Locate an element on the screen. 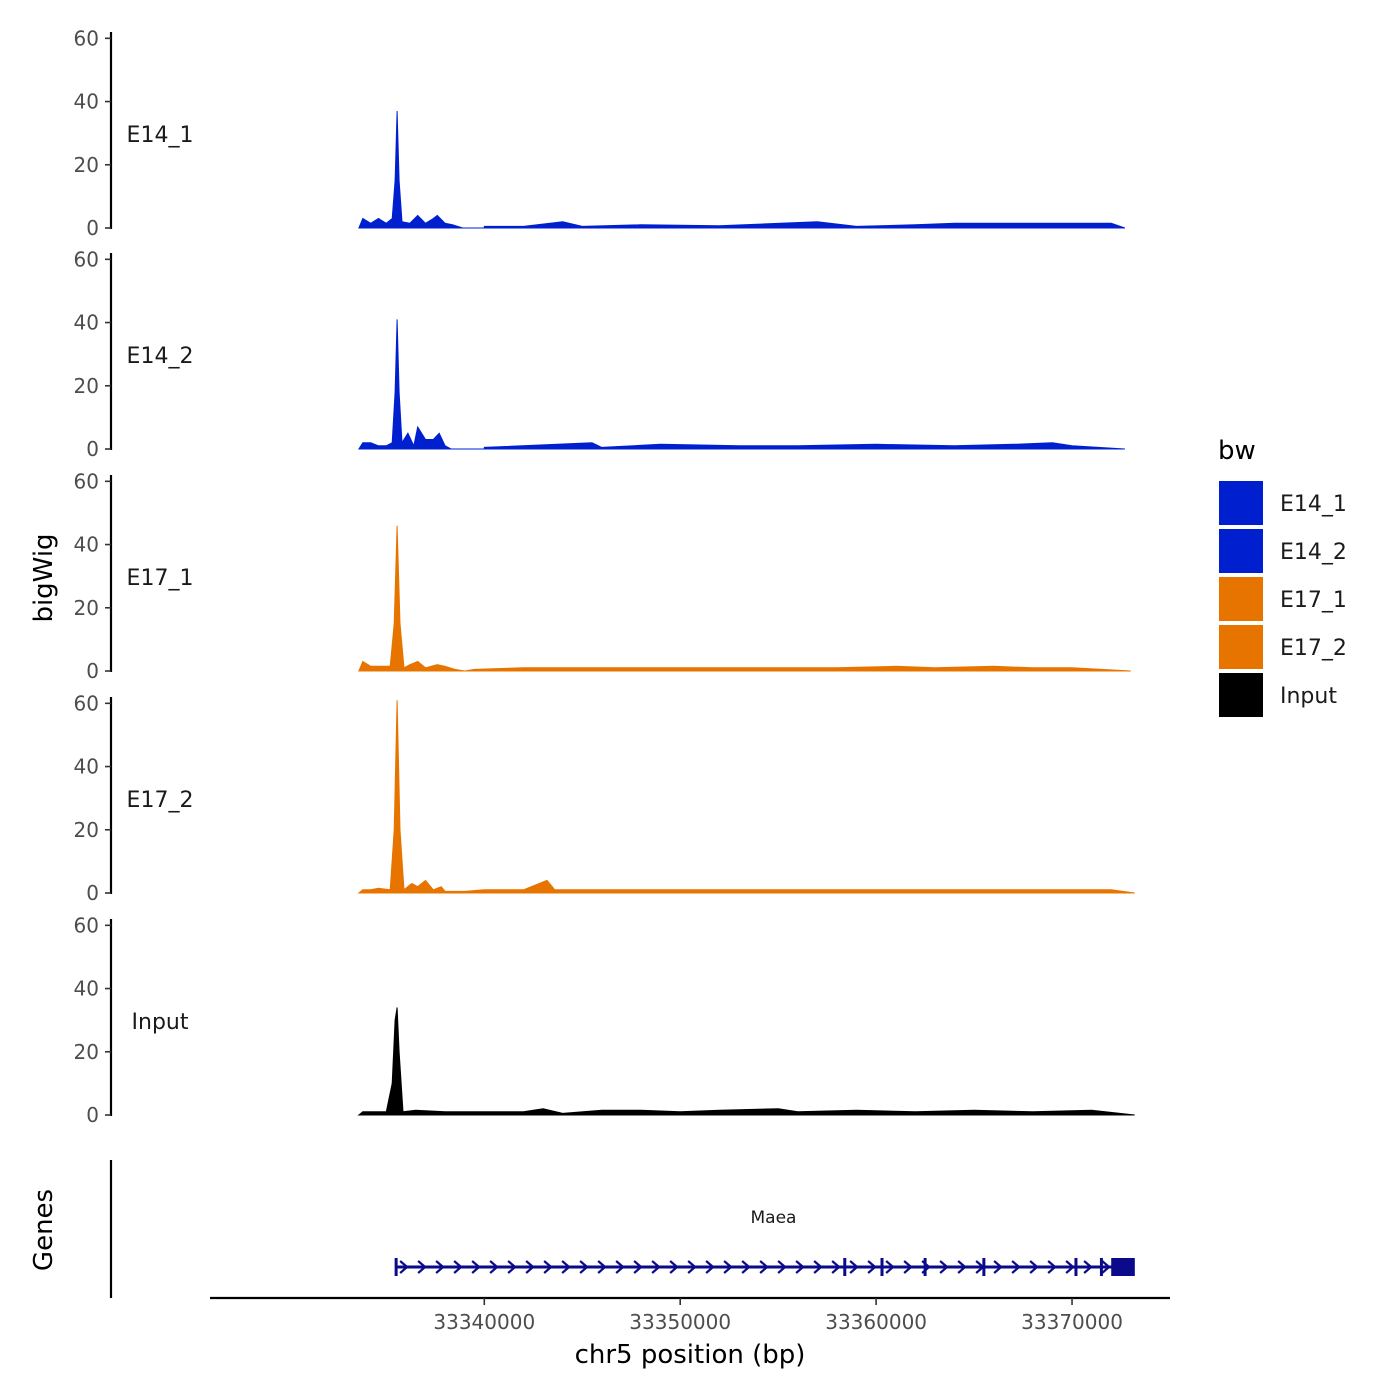 The height and width of the screenshot is (1400, 1400). legend-label: E14_2 is located at coordinates (1313, 552).